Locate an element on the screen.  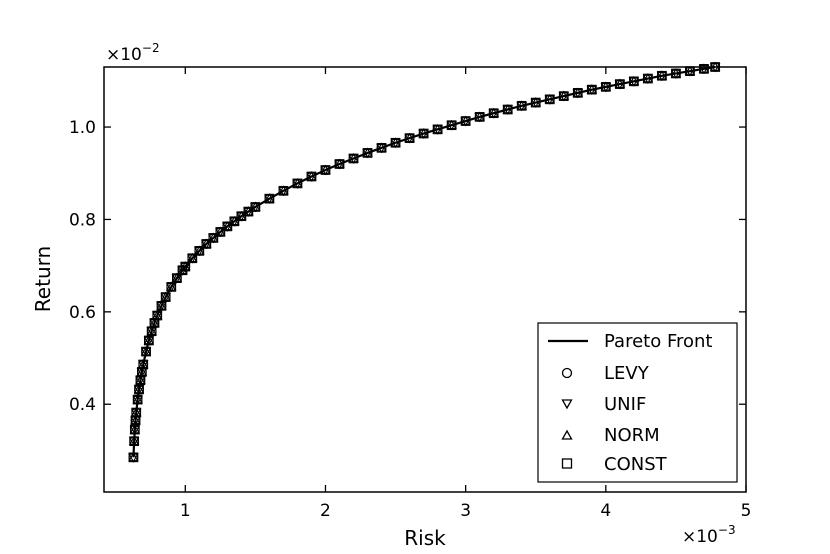
x-axis-multiplier: ×10⁻³ is located at coordinates (709, 535).